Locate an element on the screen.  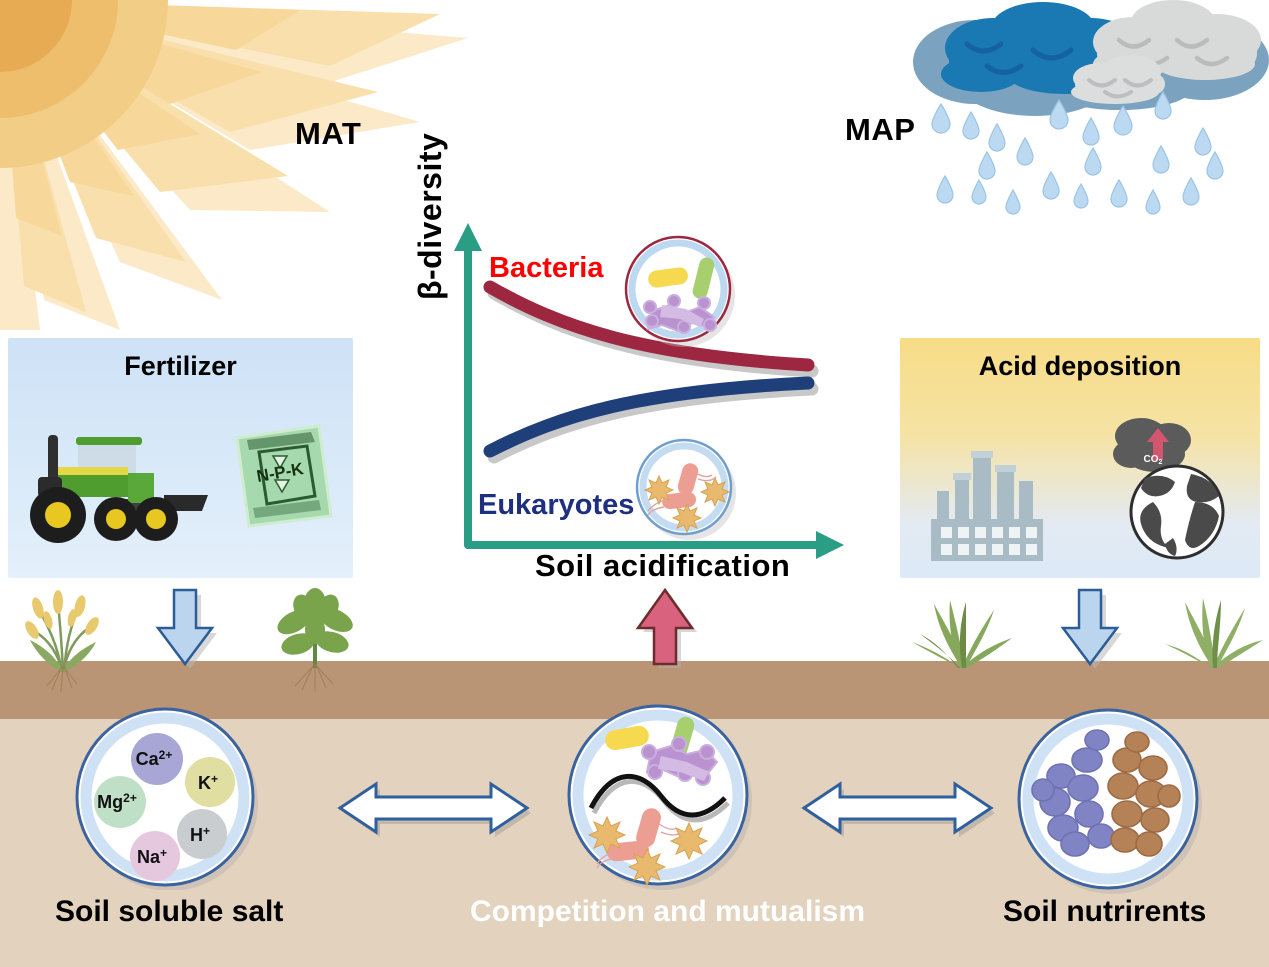
fertilizer-bag-icon: N-P-K is located at coordinates (284, 476).